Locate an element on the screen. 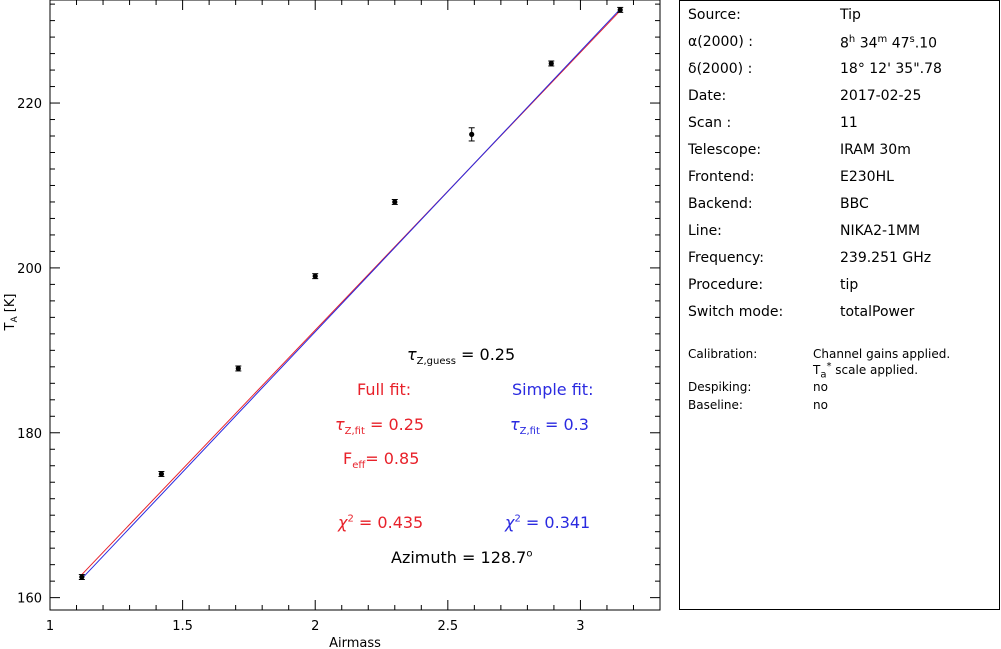 The width and height of the screenshot is (1001, 649). simple-fit-tau: τZ,fit = 0.3 is located at coordinates (549, 426).